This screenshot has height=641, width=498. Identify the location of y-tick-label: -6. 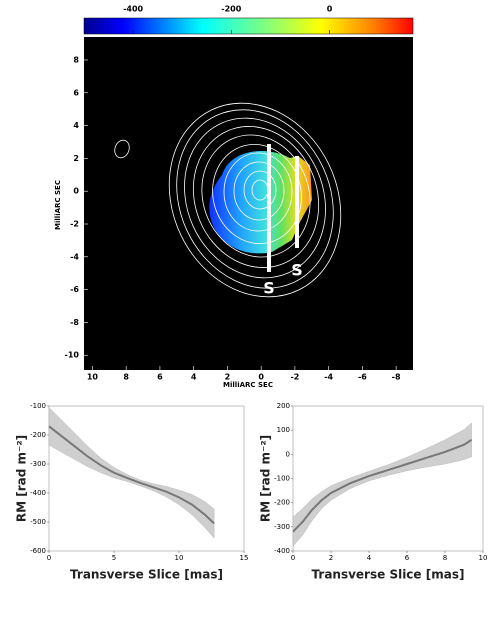
(74, 289).